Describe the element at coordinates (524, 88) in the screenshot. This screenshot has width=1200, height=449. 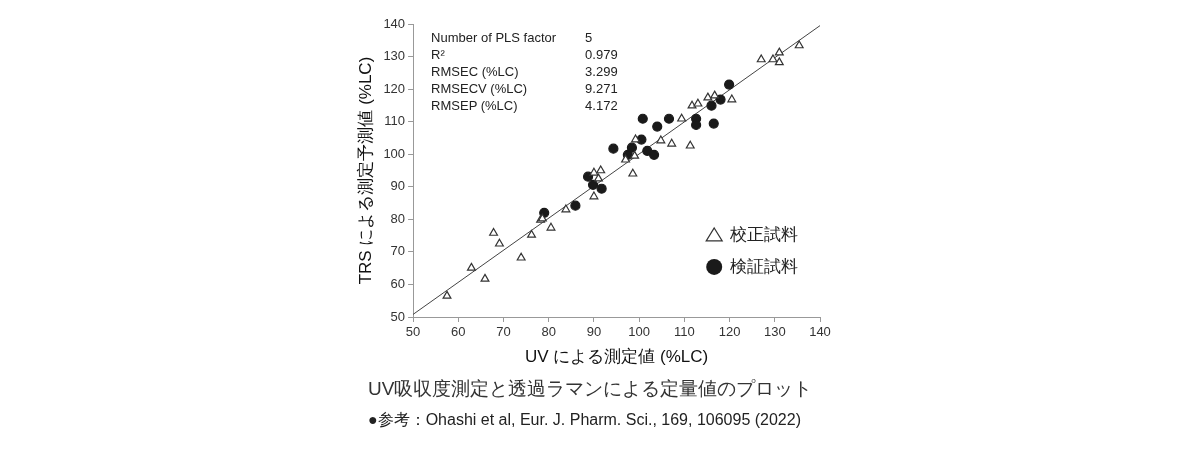
I see `text: RMSECV (%LC) 9.271` at that location.